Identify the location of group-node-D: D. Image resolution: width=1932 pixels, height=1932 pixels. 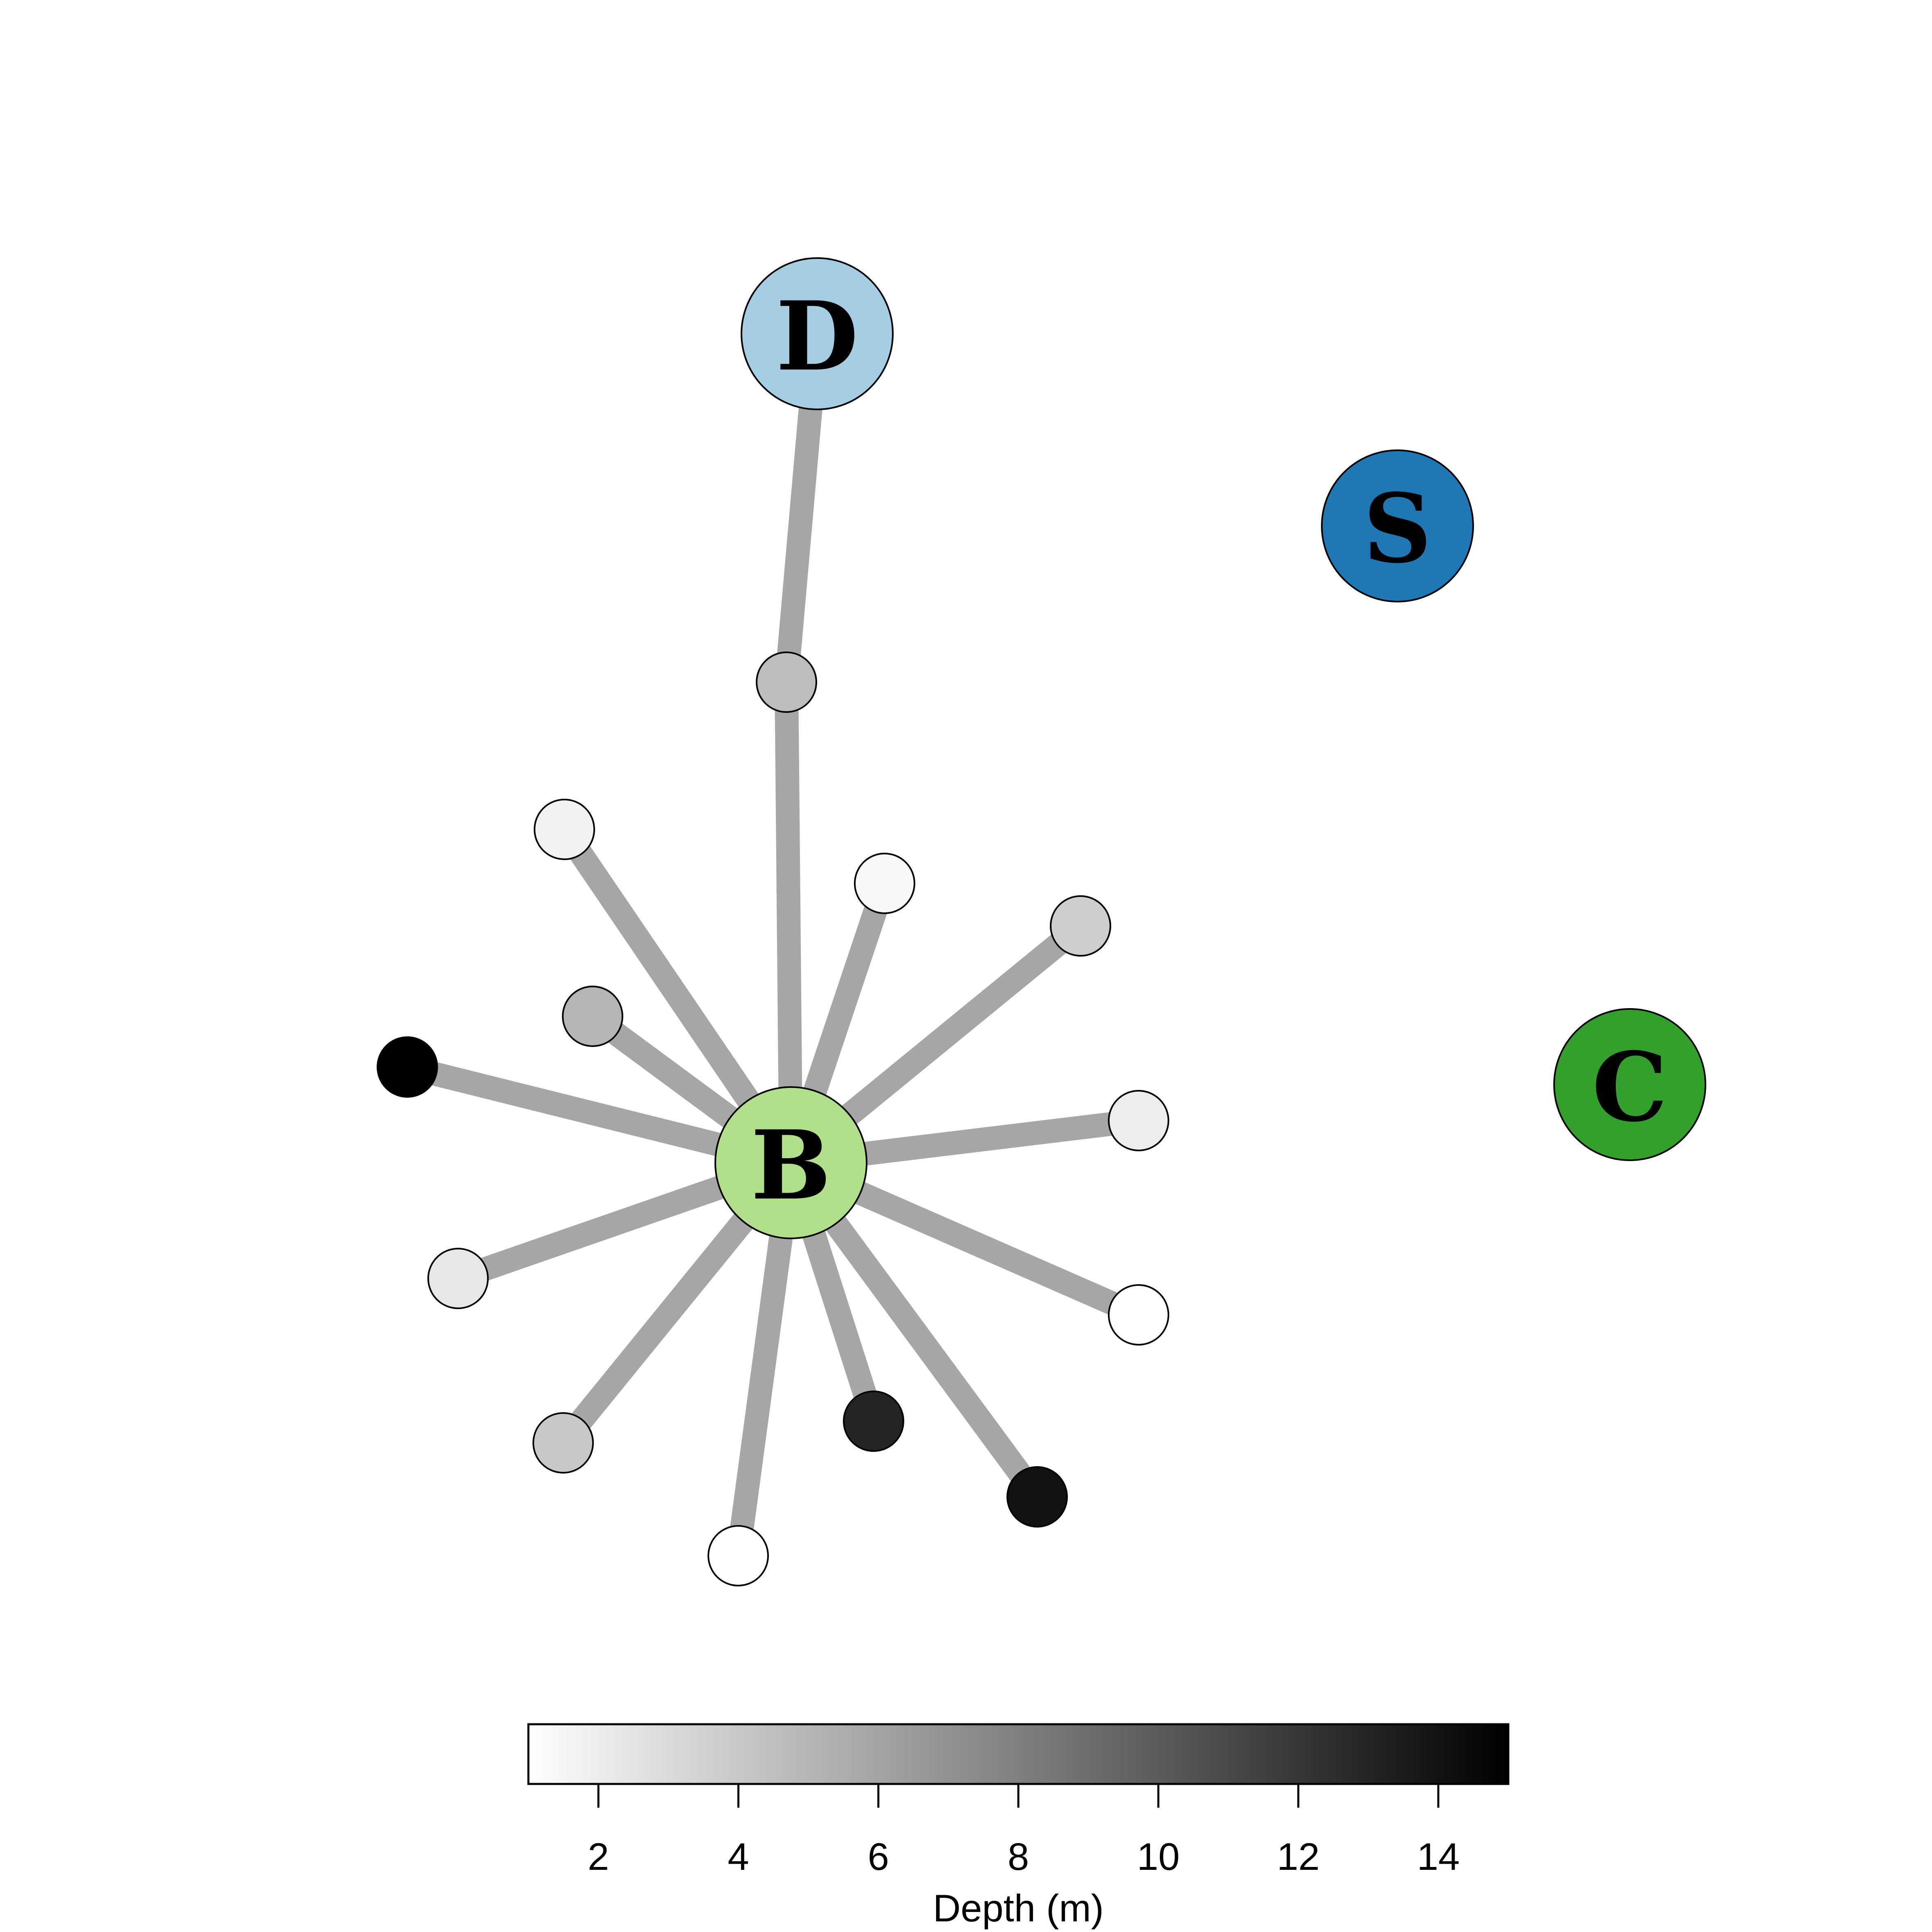
(818, 333).